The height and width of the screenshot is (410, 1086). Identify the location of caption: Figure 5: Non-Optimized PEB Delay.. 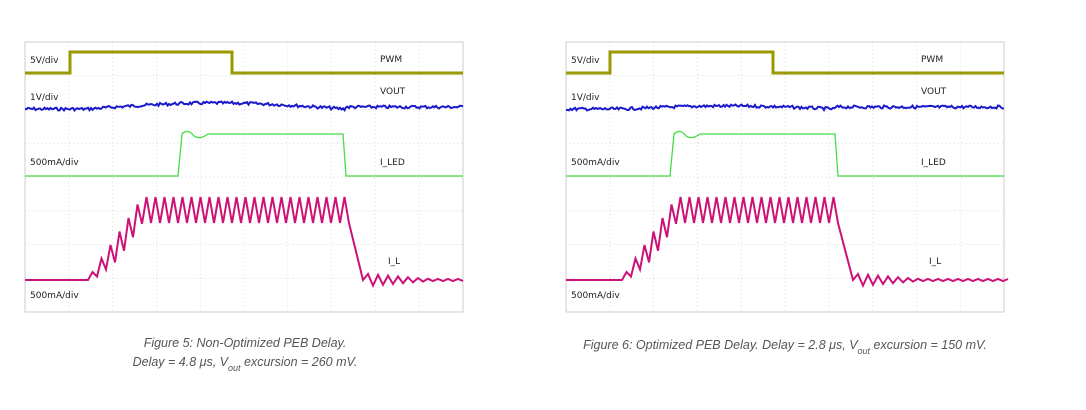
(245, 343).